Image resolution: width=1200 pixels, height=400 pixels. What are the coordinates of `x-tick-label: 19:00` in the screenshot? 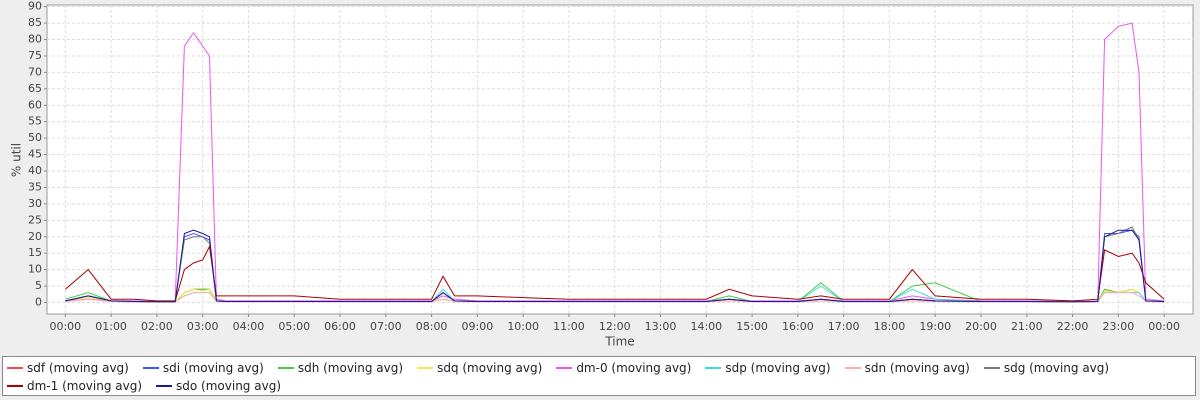 It's located at (935, 326).